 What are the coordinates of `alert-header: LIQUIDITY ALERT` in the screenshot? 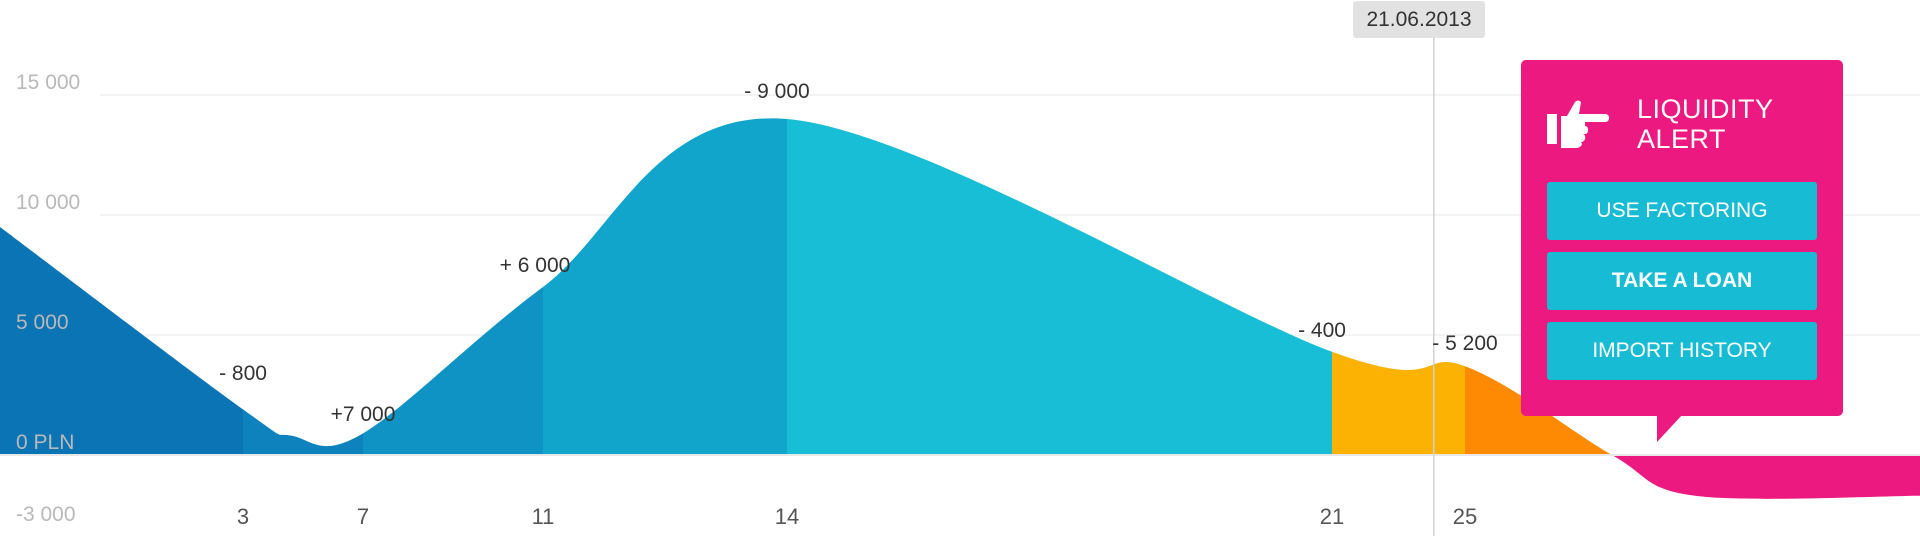 It's located at (1661, 124).